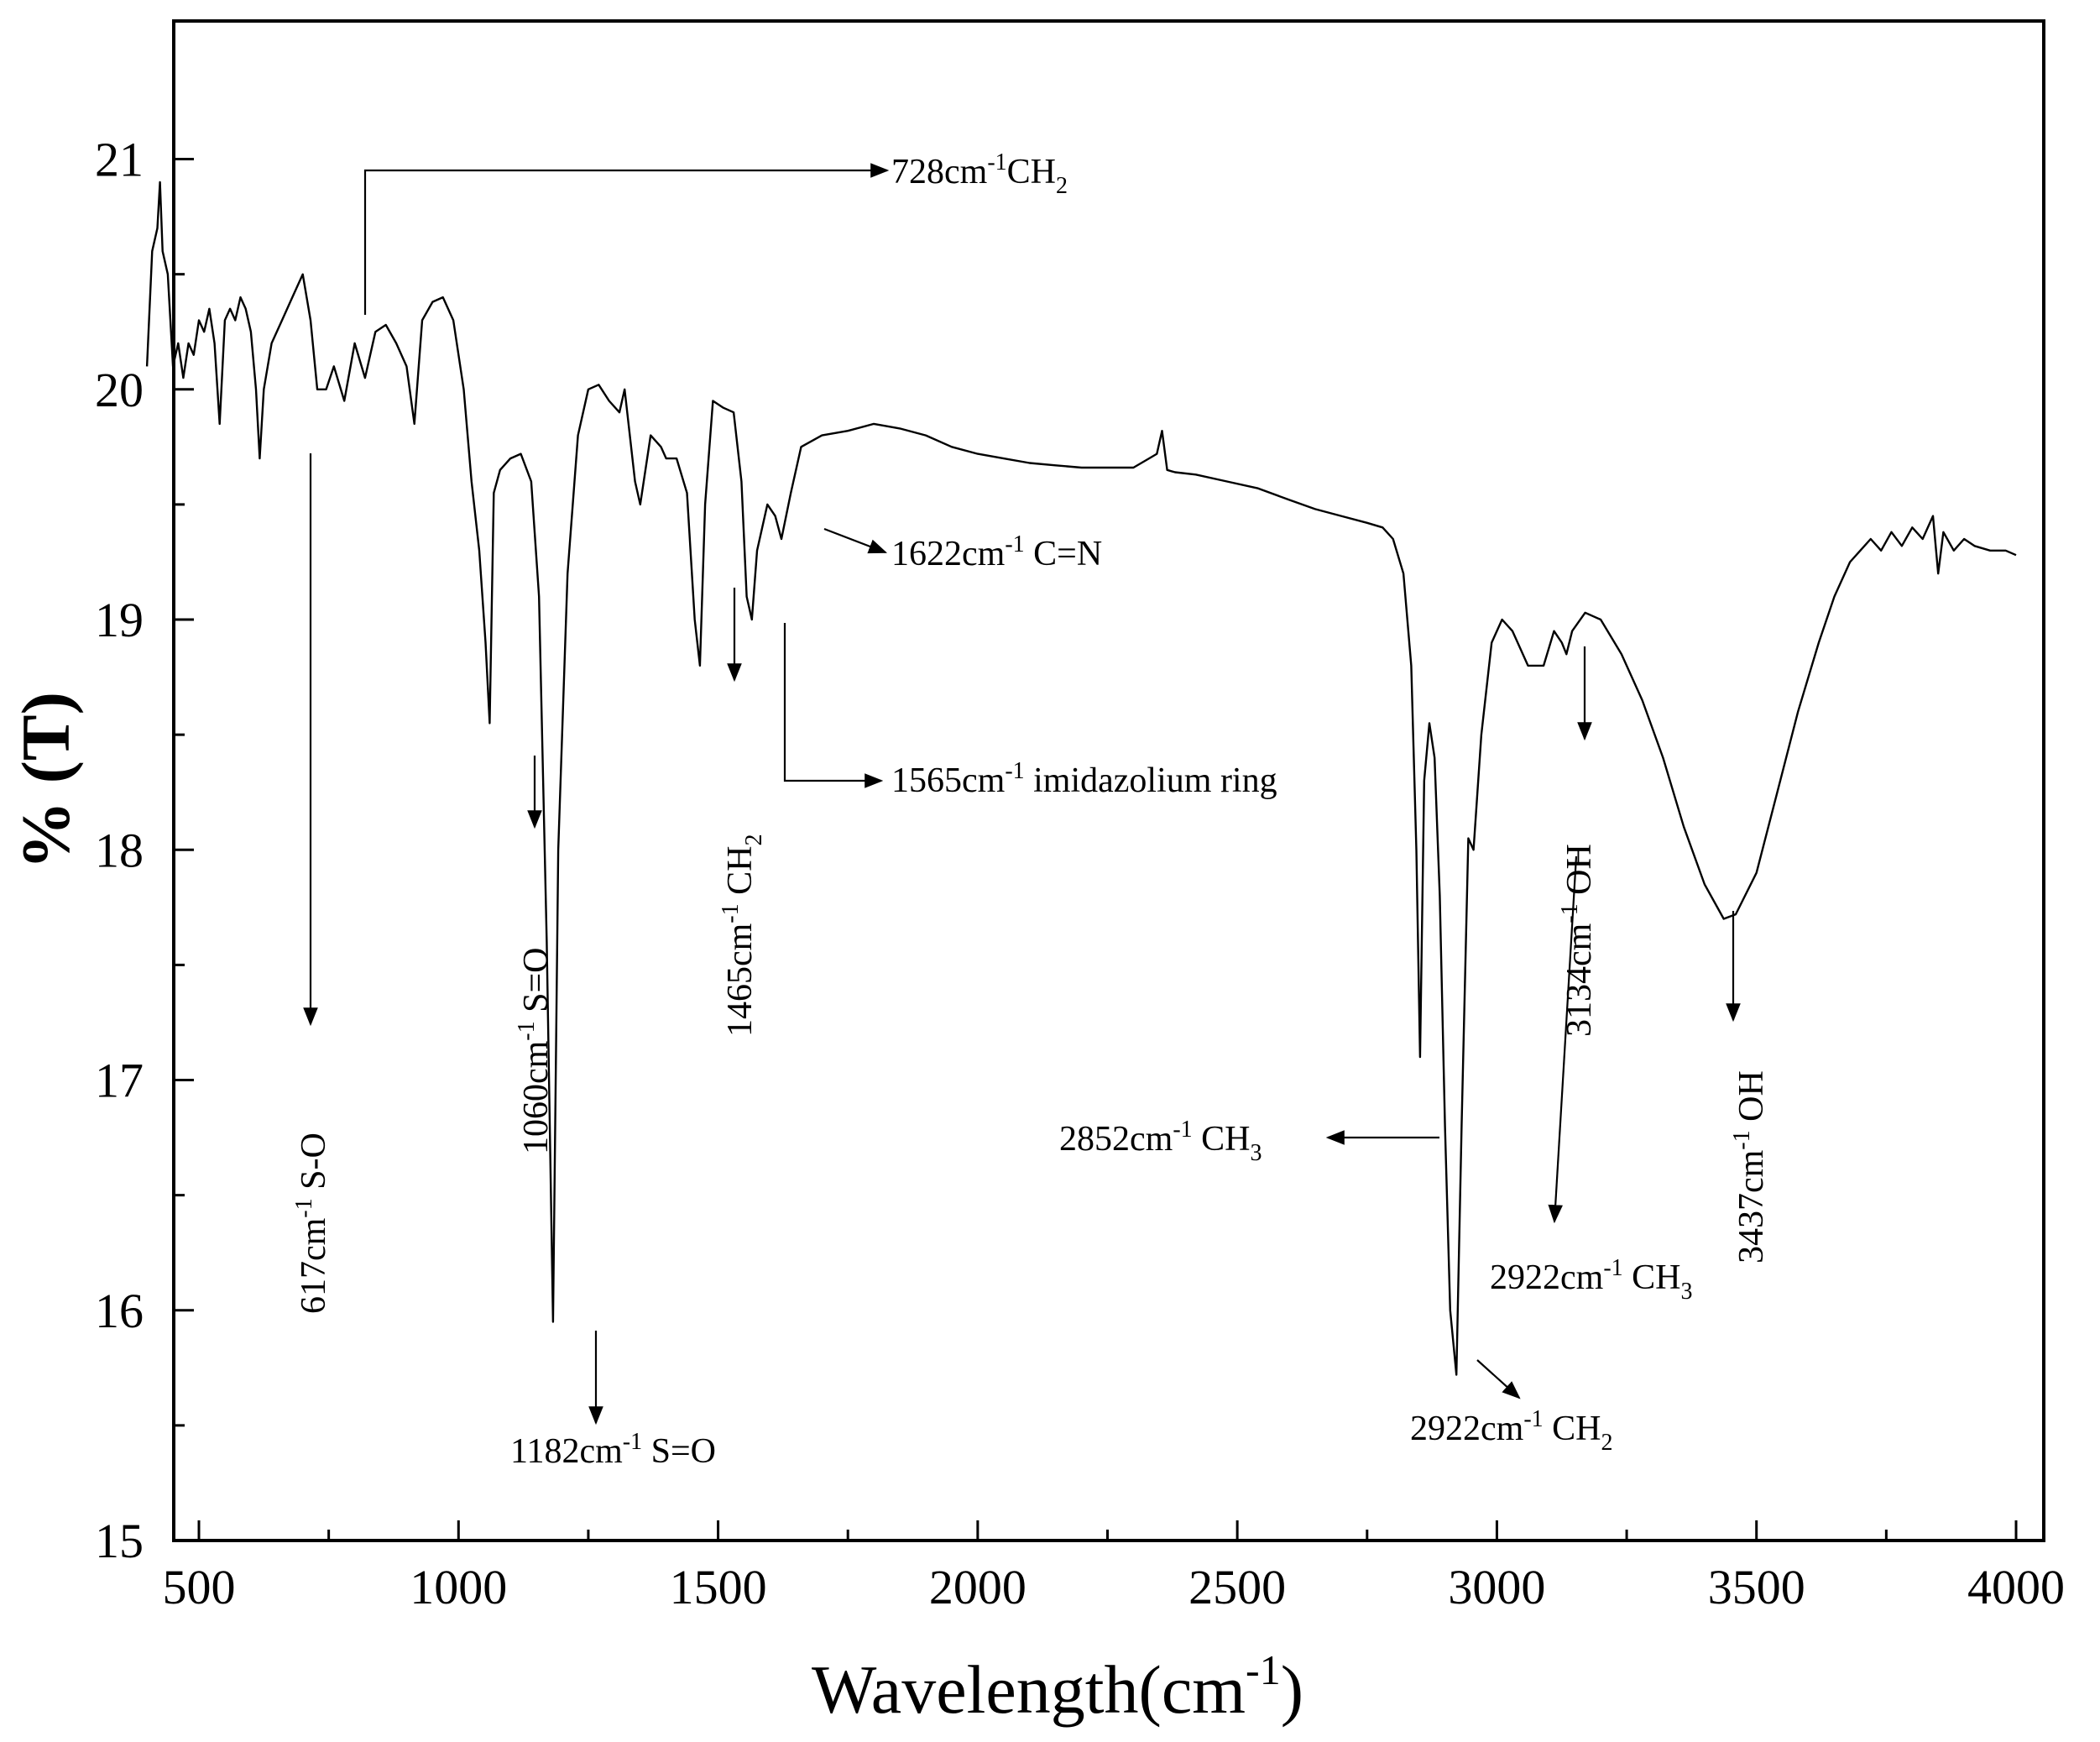 This screenshot has width=2100, height=1742. Describe the element at coordinates (312, 1223) in the screenshot. I see `annotation-label: 617cm-1 S-O` at that location.